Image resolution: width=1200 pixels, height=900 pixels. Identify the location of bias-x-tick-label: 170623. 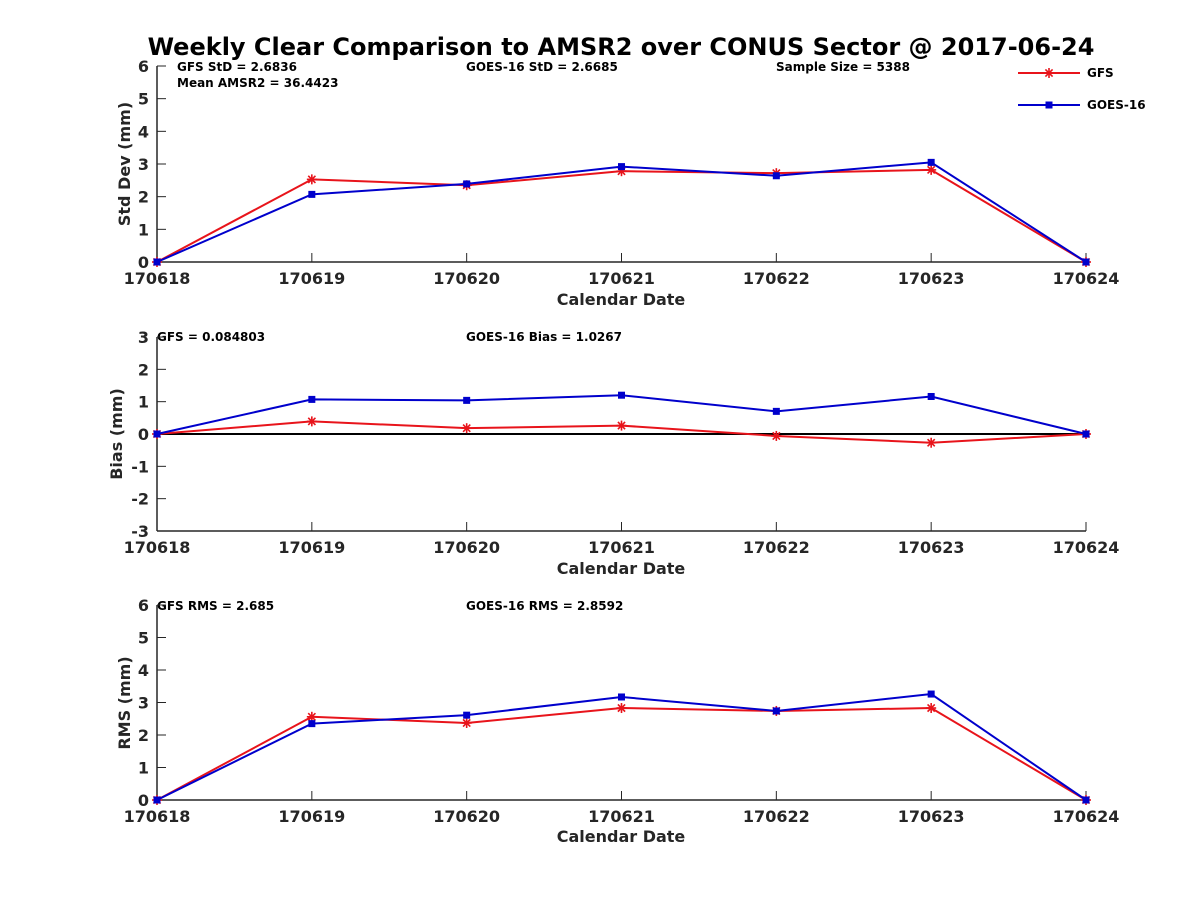
(931, 547).